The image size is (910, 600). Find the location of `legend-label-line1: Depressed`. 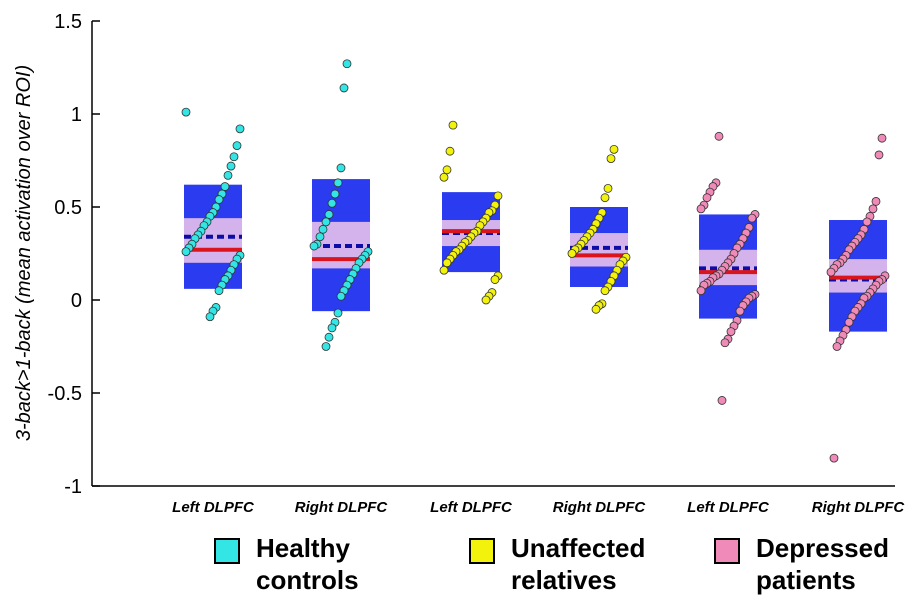

legend-label-line1: Depressed is located at coordinates (822, 548).